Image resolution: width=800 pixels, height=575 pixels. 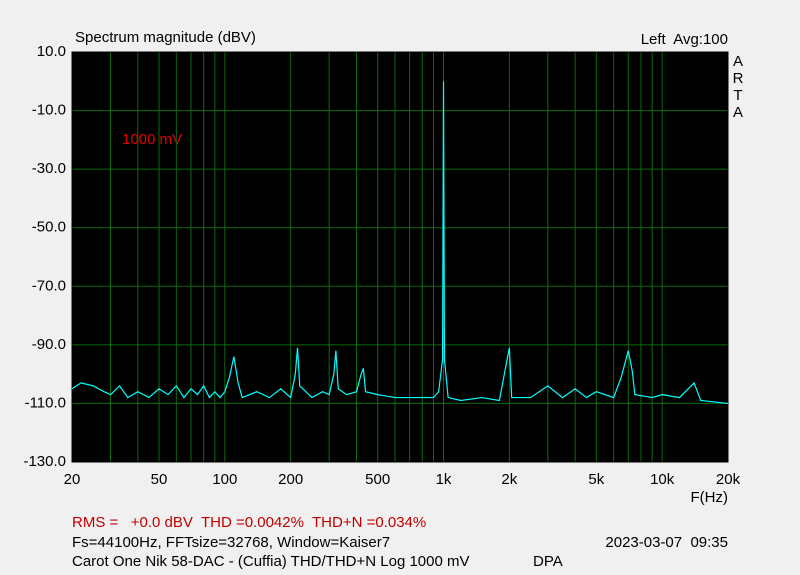 I want to click on y-tick-label: -30.0, so click(x=49, y=168).